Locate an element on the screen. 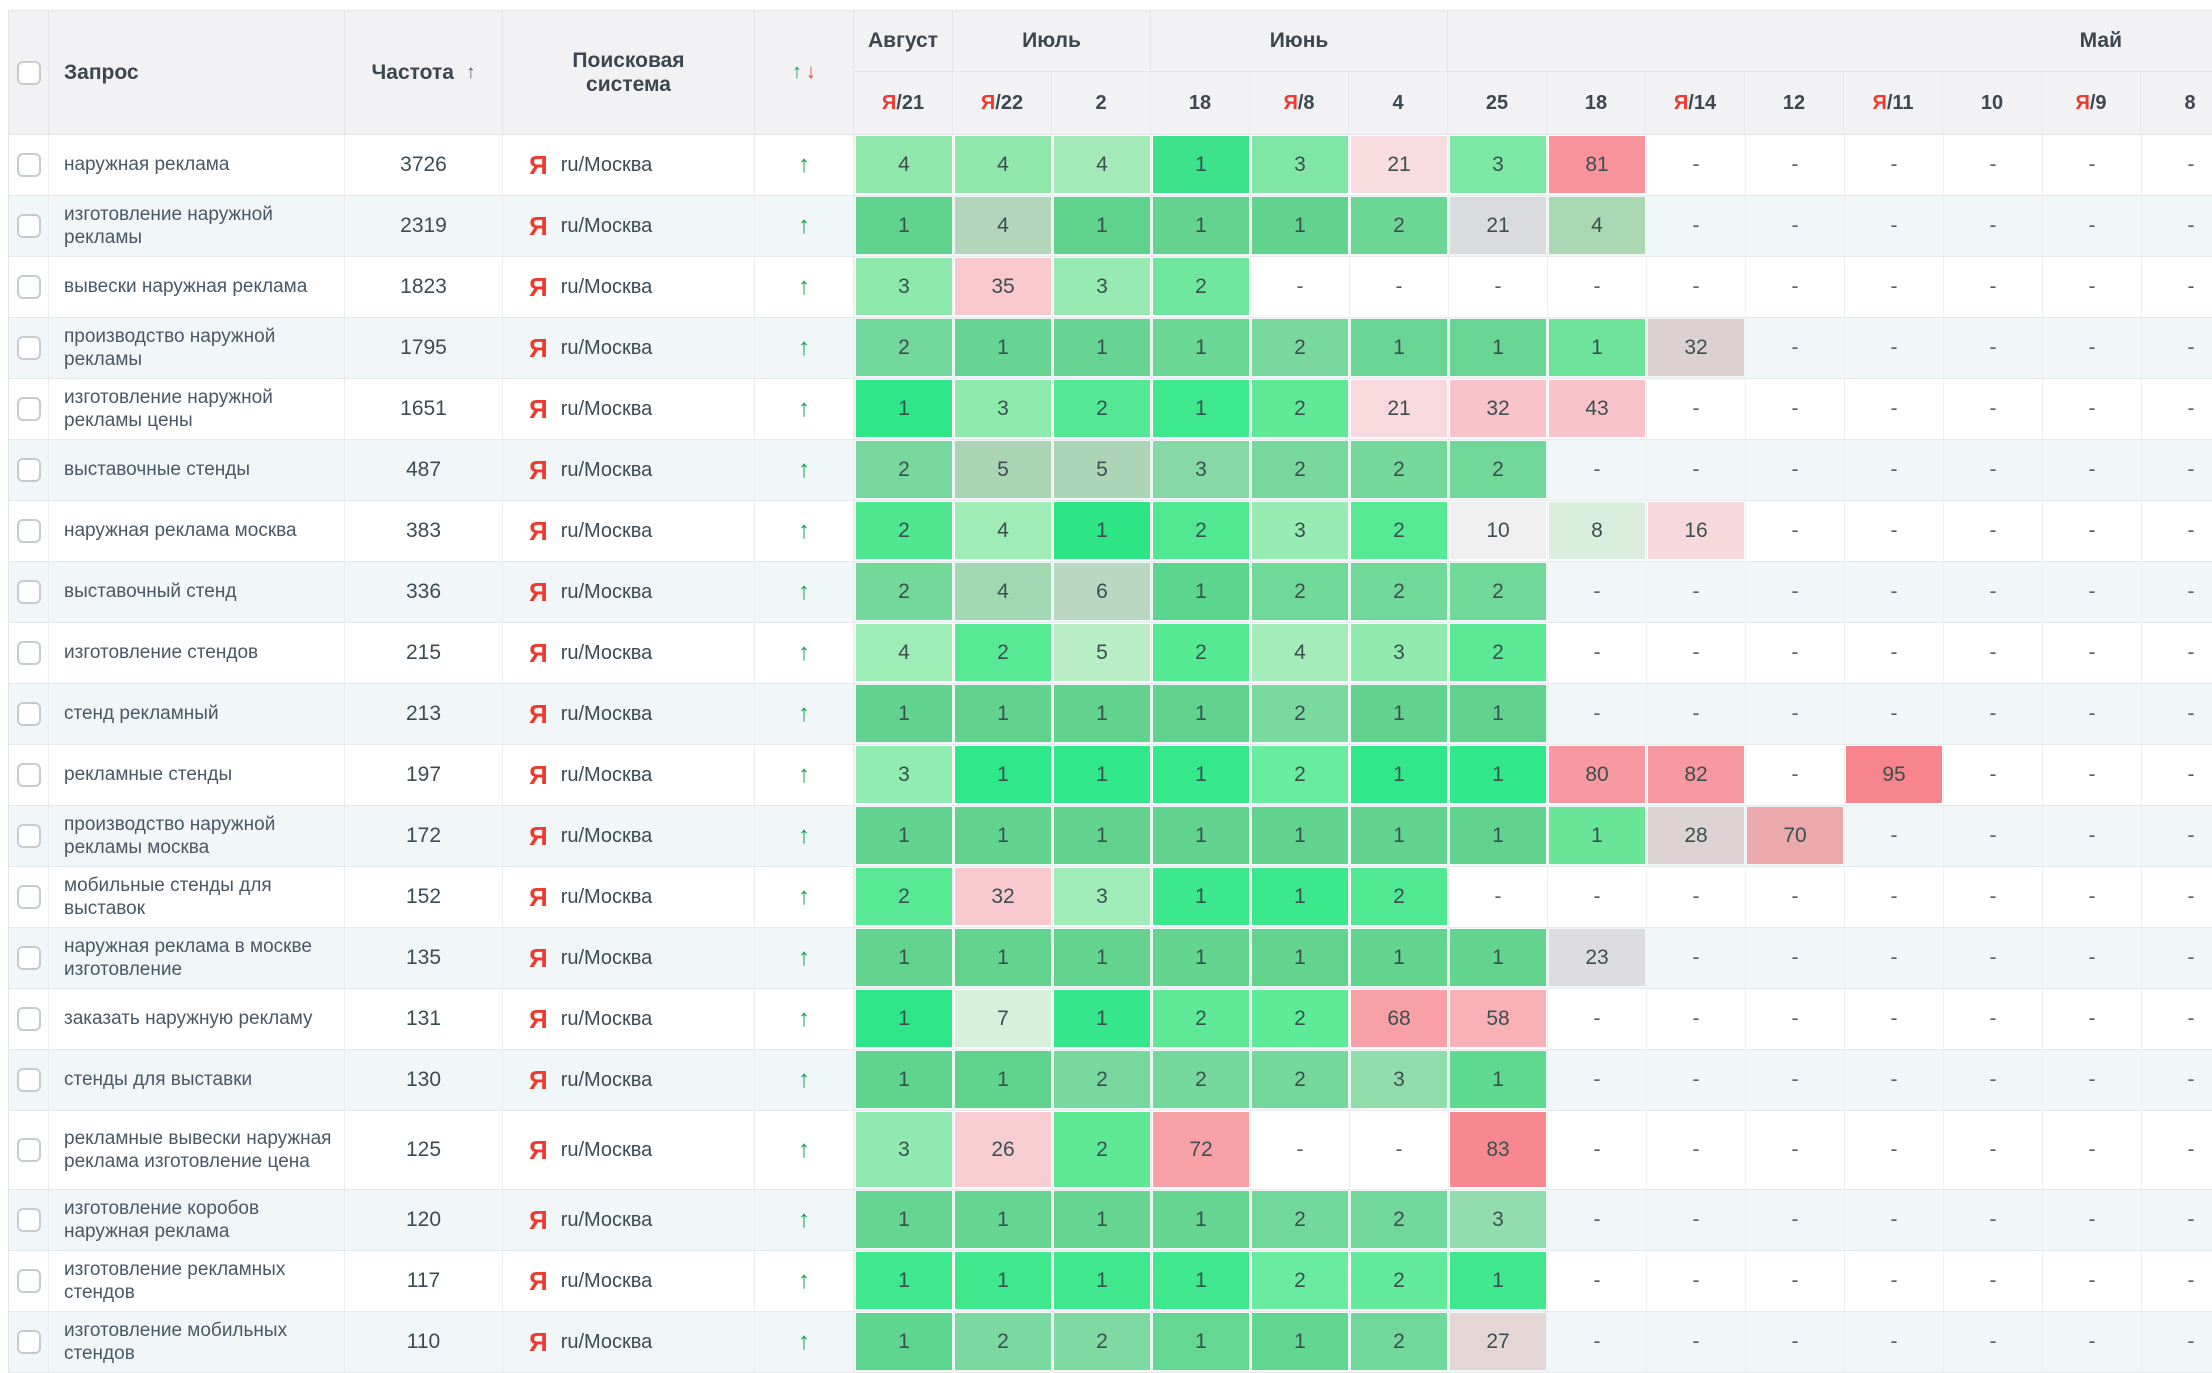 The image size is (2212, 1373). query-cell: стенд рекламный is located at coordinates (197, 714).